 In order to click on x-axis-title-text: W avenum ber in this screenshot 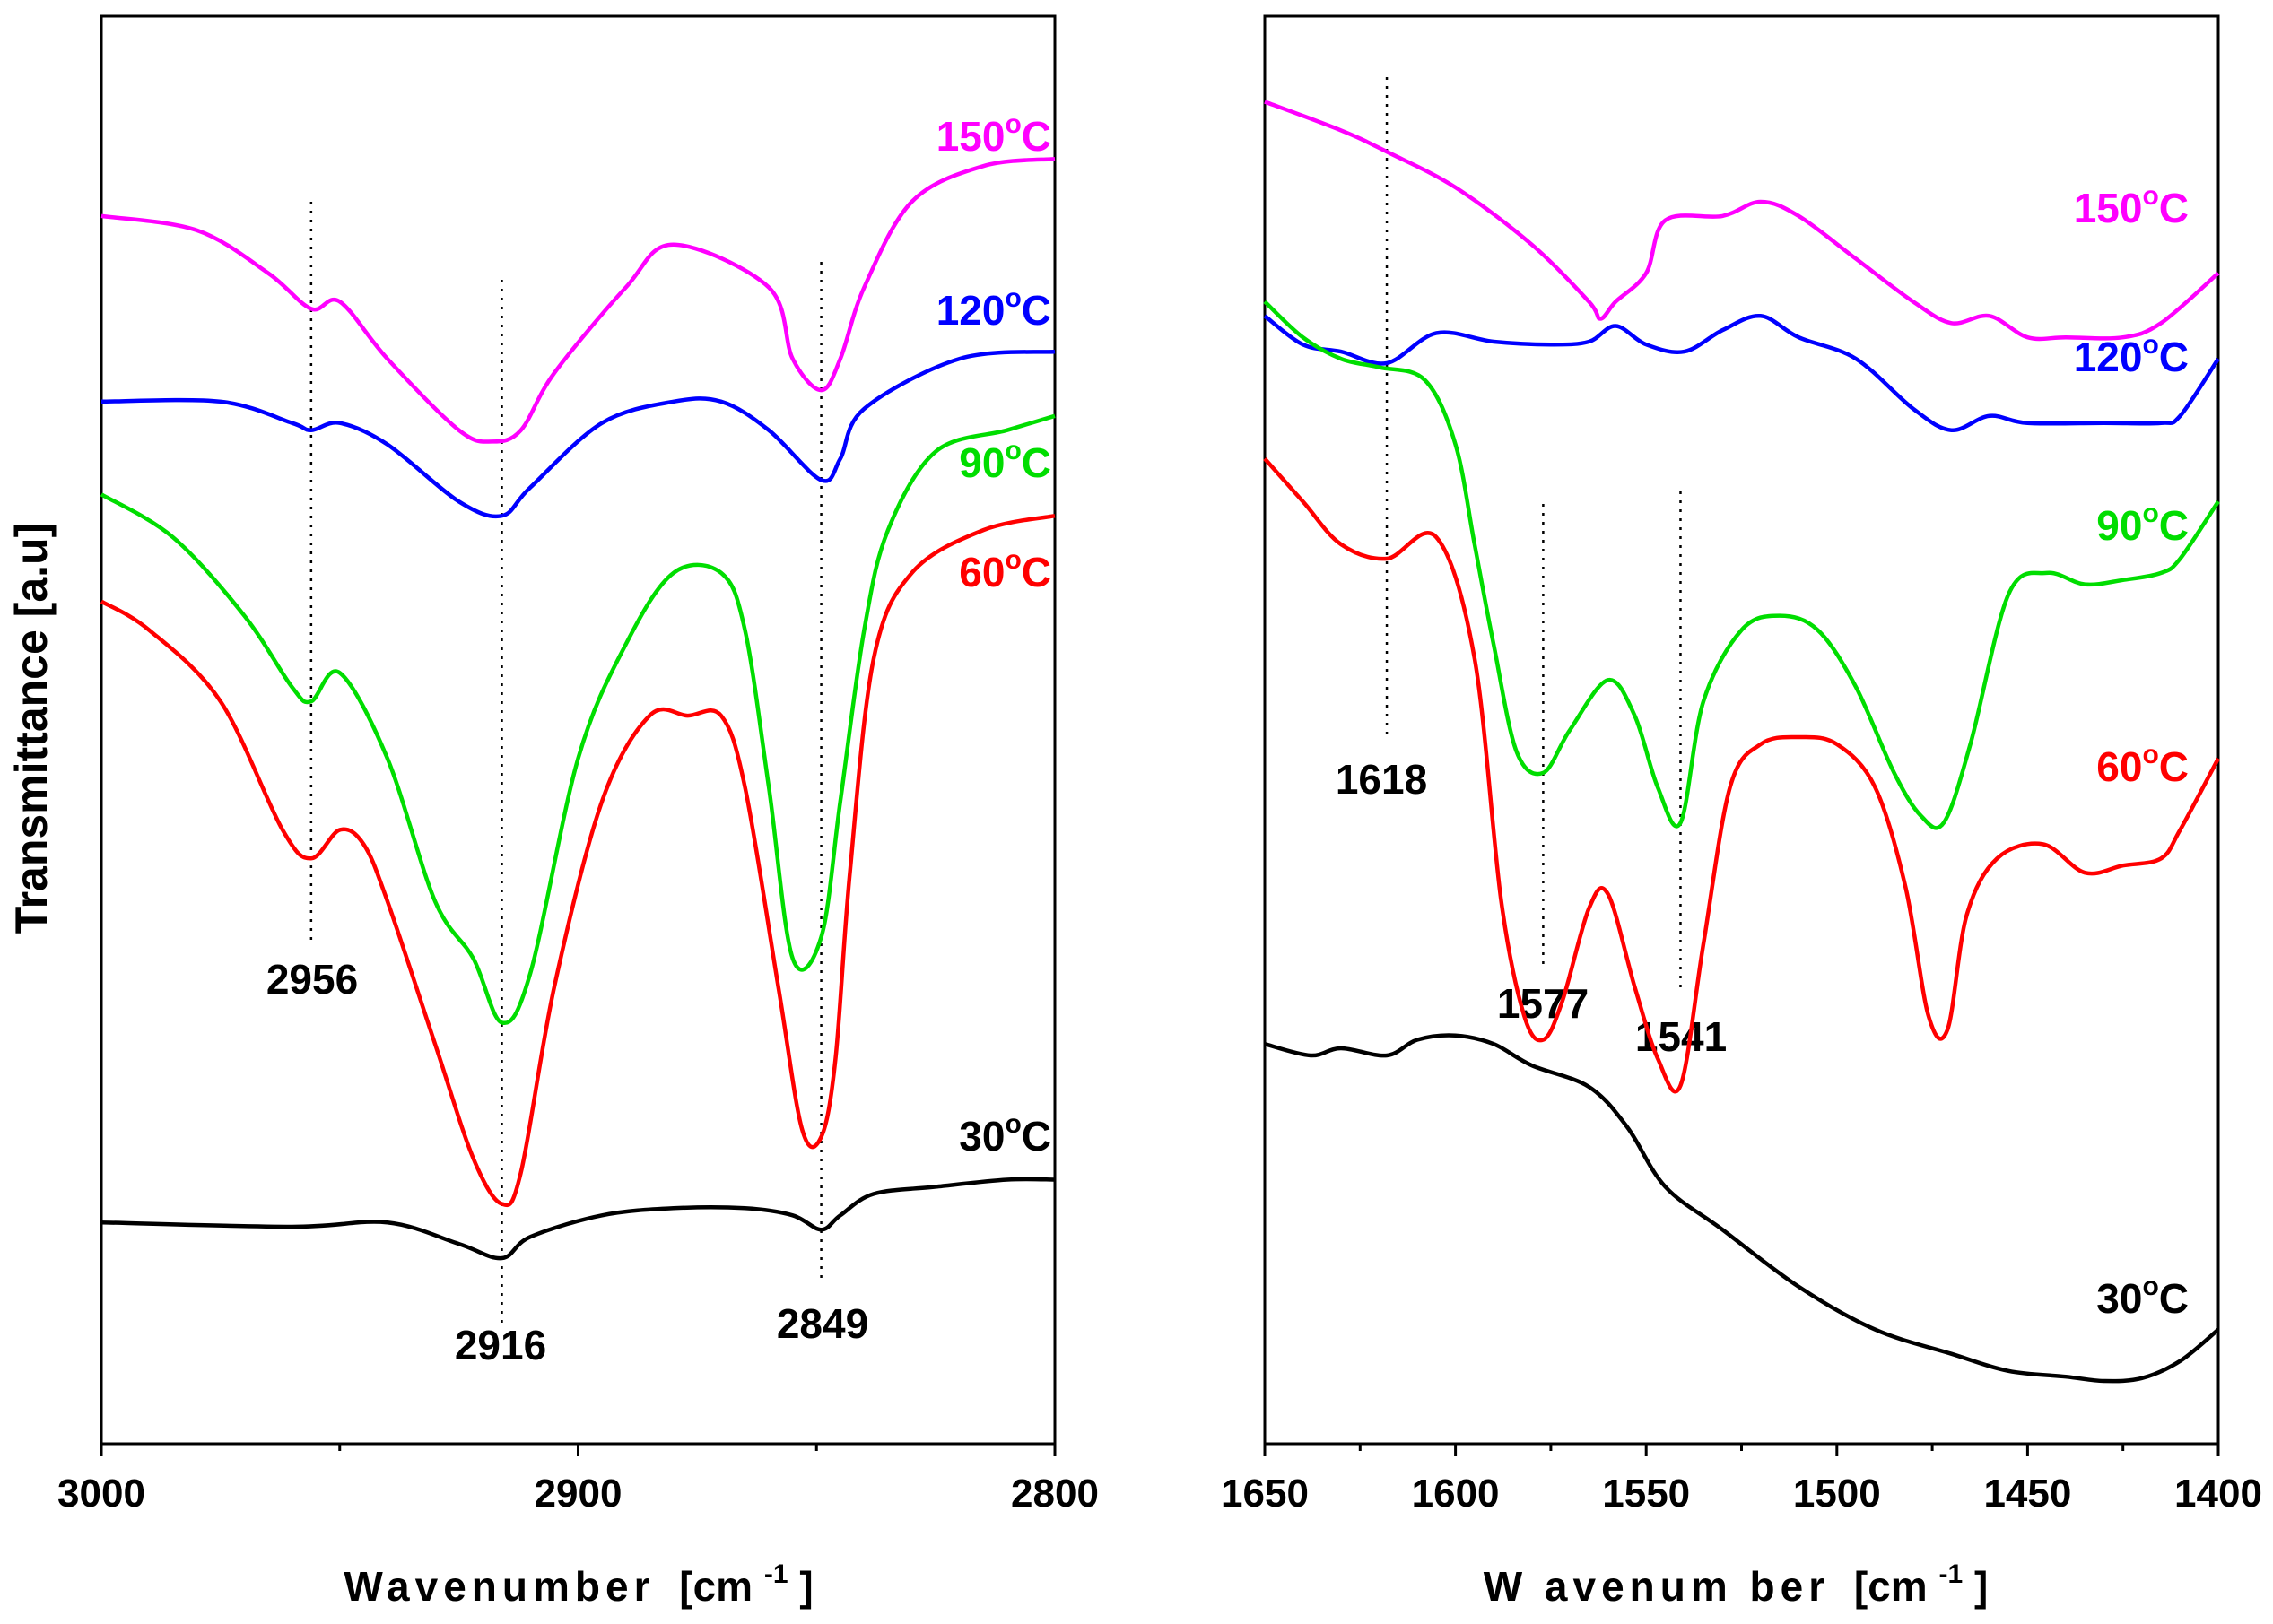, I will do `click(1657, 1586)`.